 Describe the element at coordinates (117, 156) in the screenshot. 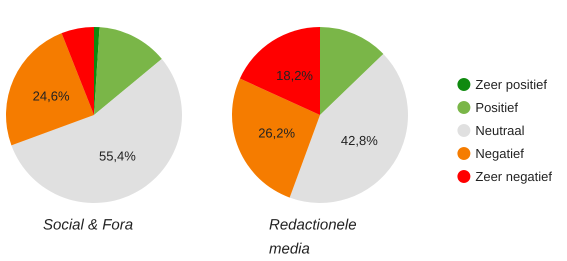

I see `data-label: 55,4%` at that location.